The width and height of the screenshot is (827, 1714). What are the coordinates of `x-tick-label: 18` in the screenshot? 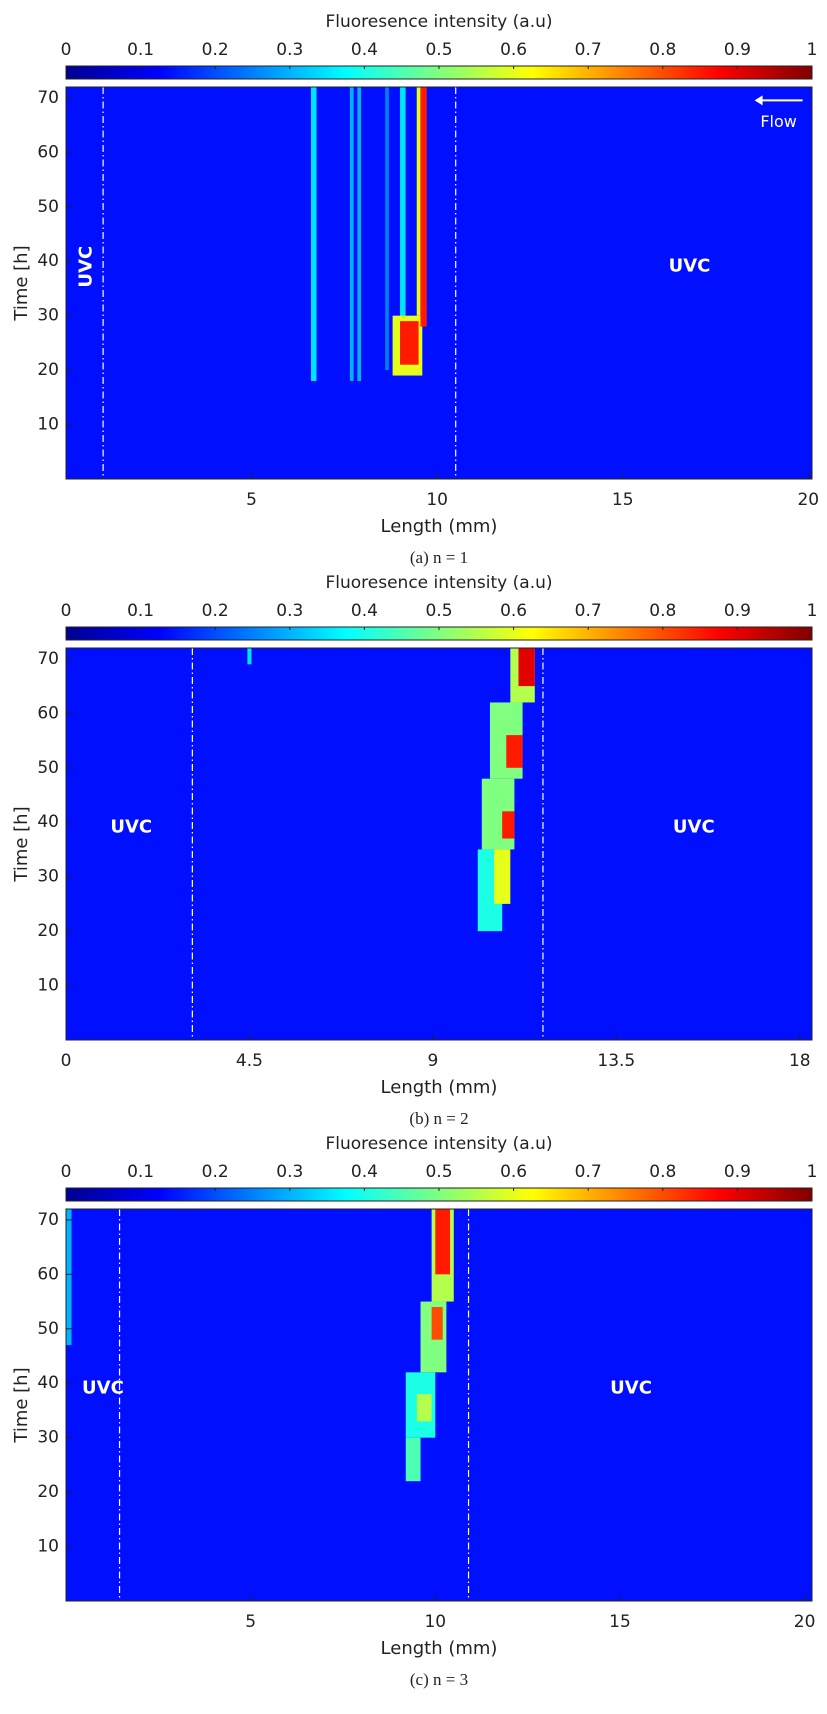 It's located at (800, 1061).